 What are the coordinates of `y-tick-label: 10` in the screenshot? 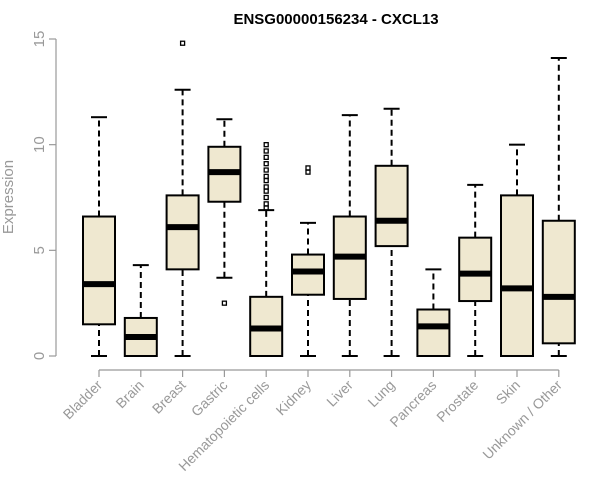 It's located at (39, 144).